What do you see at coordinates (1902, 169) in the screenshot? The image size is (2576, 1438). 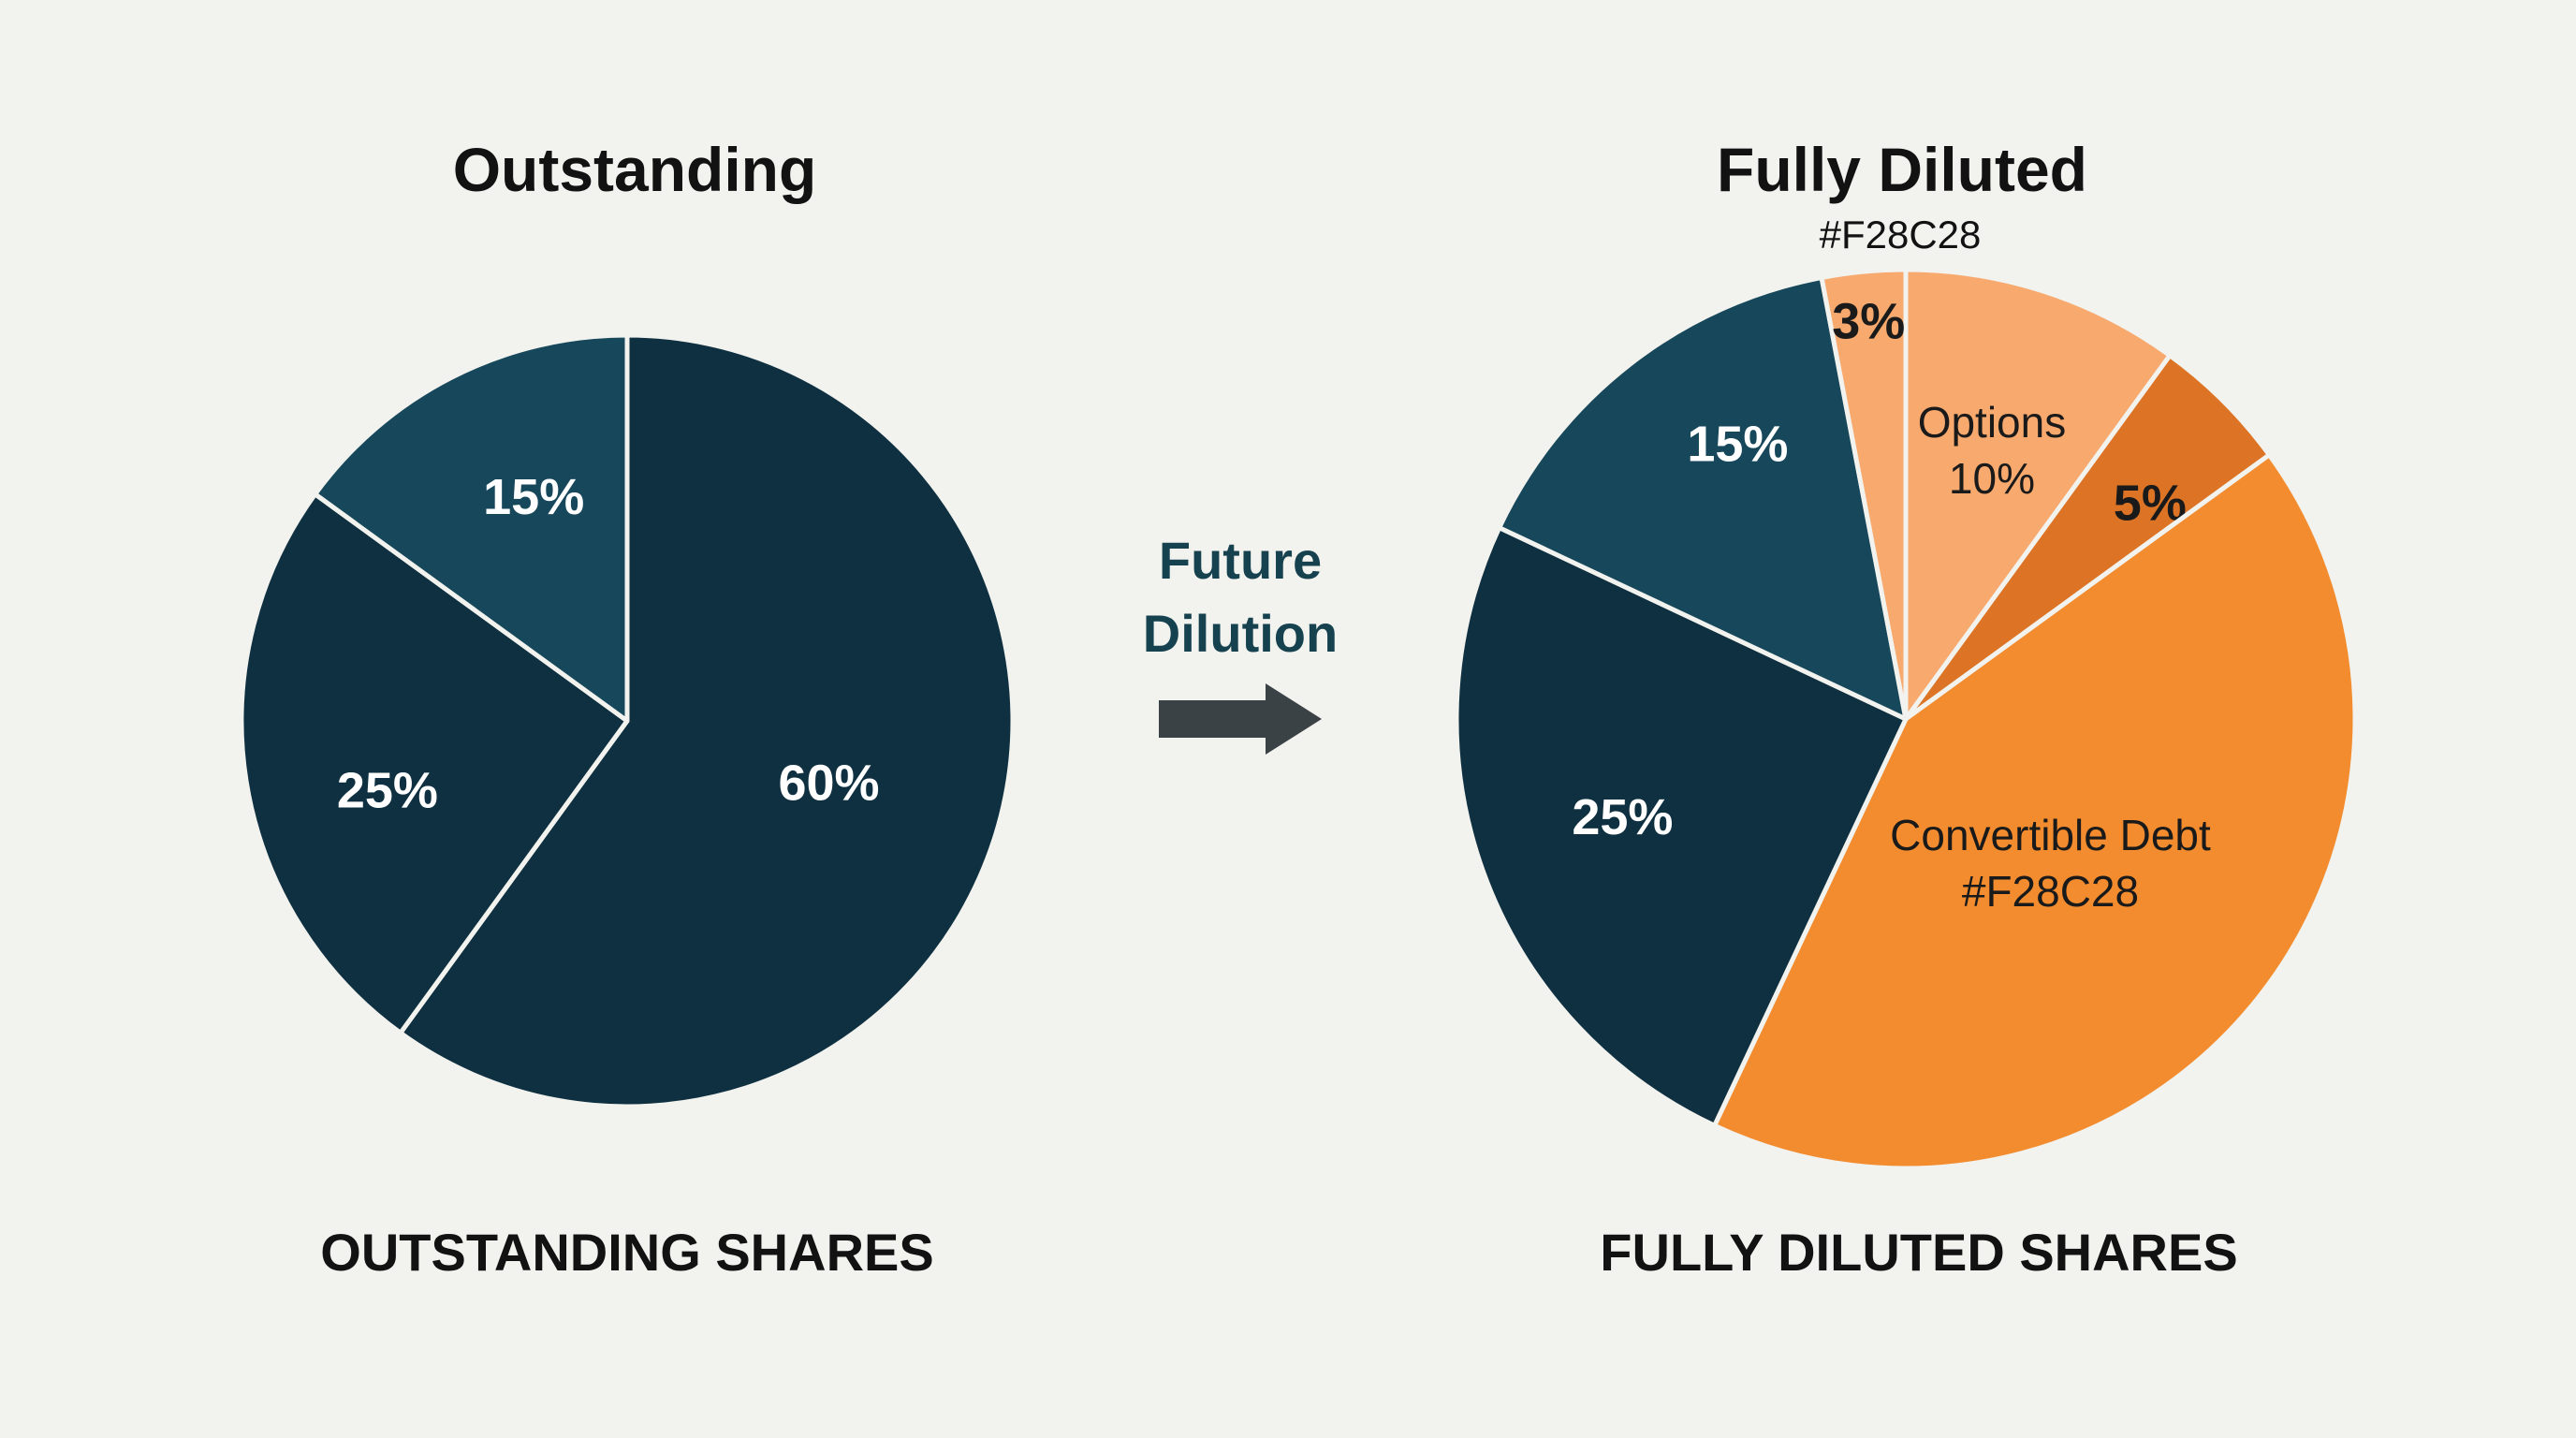 I see `right-chart-title: Fully Diluted` at bounding box center [1902, 169].